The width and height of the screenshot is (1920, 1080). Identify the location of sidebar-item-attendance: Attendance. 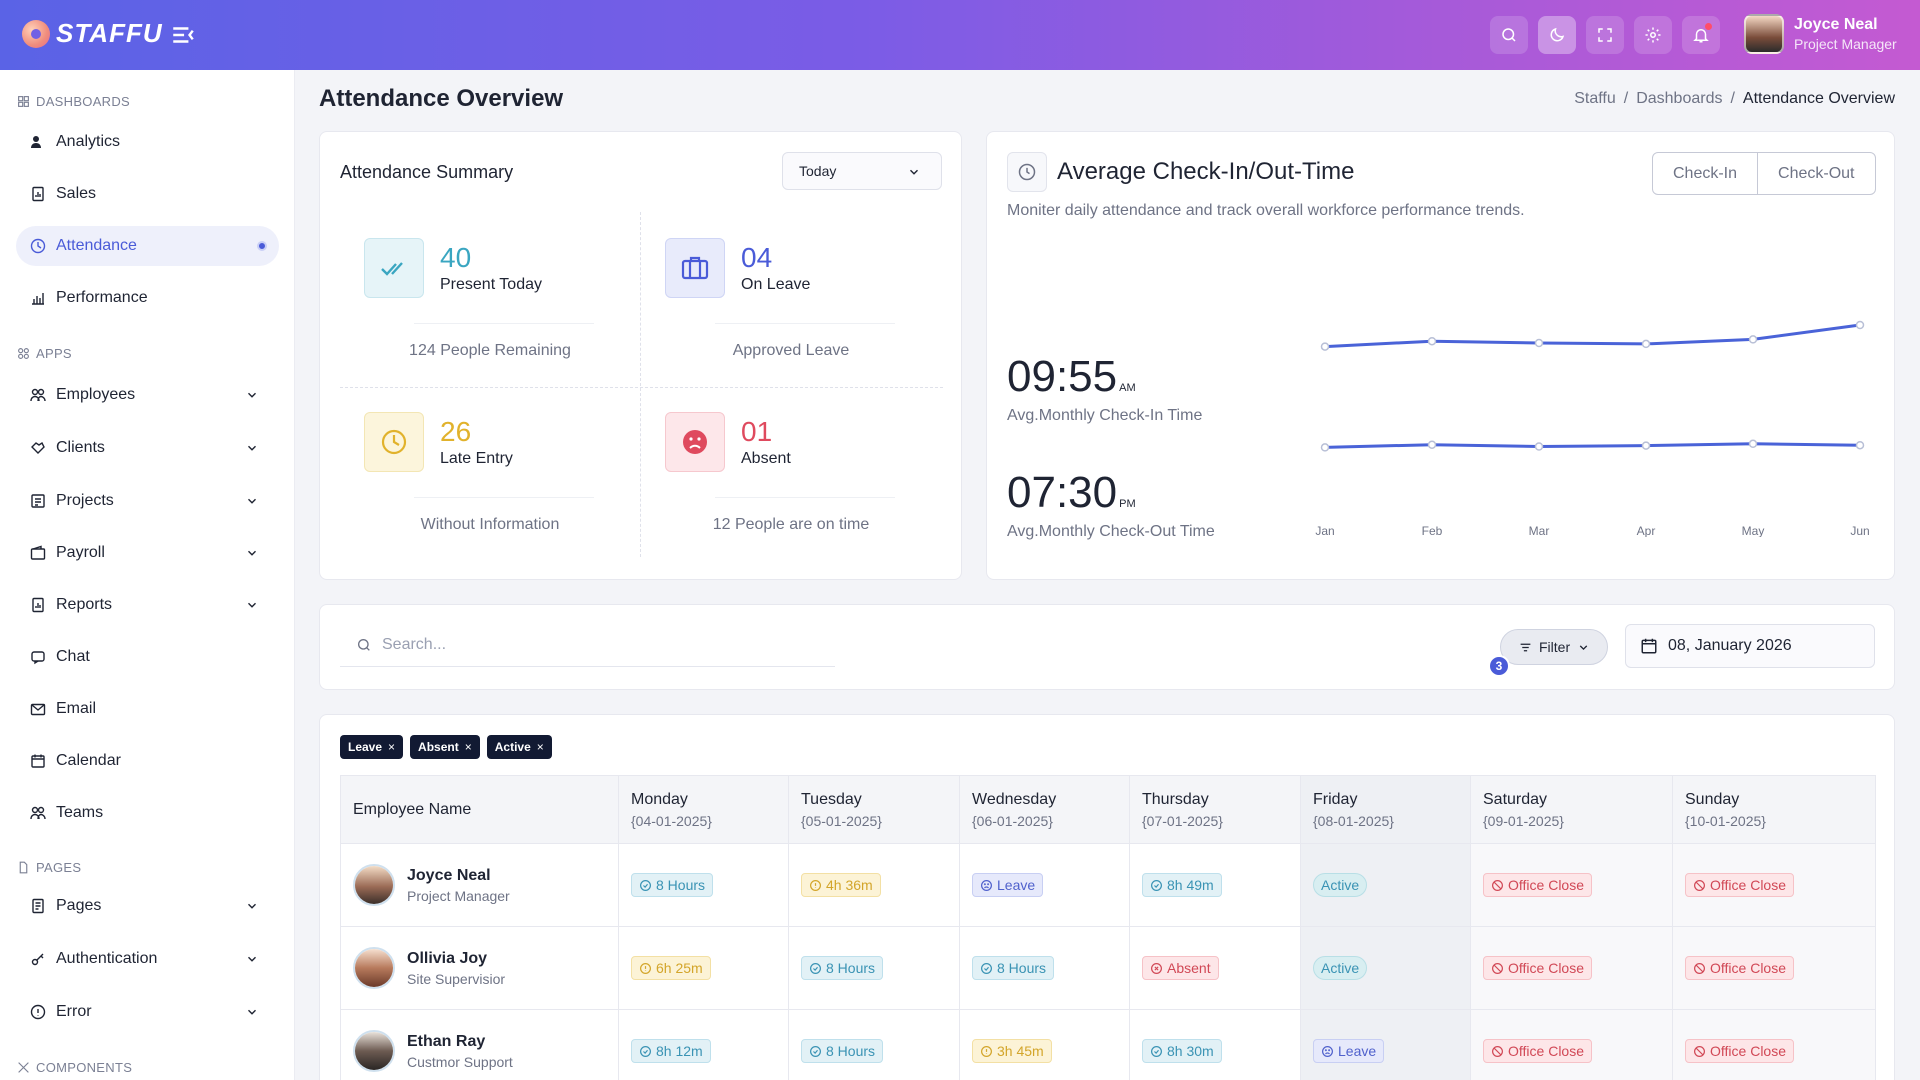
(147, 246).